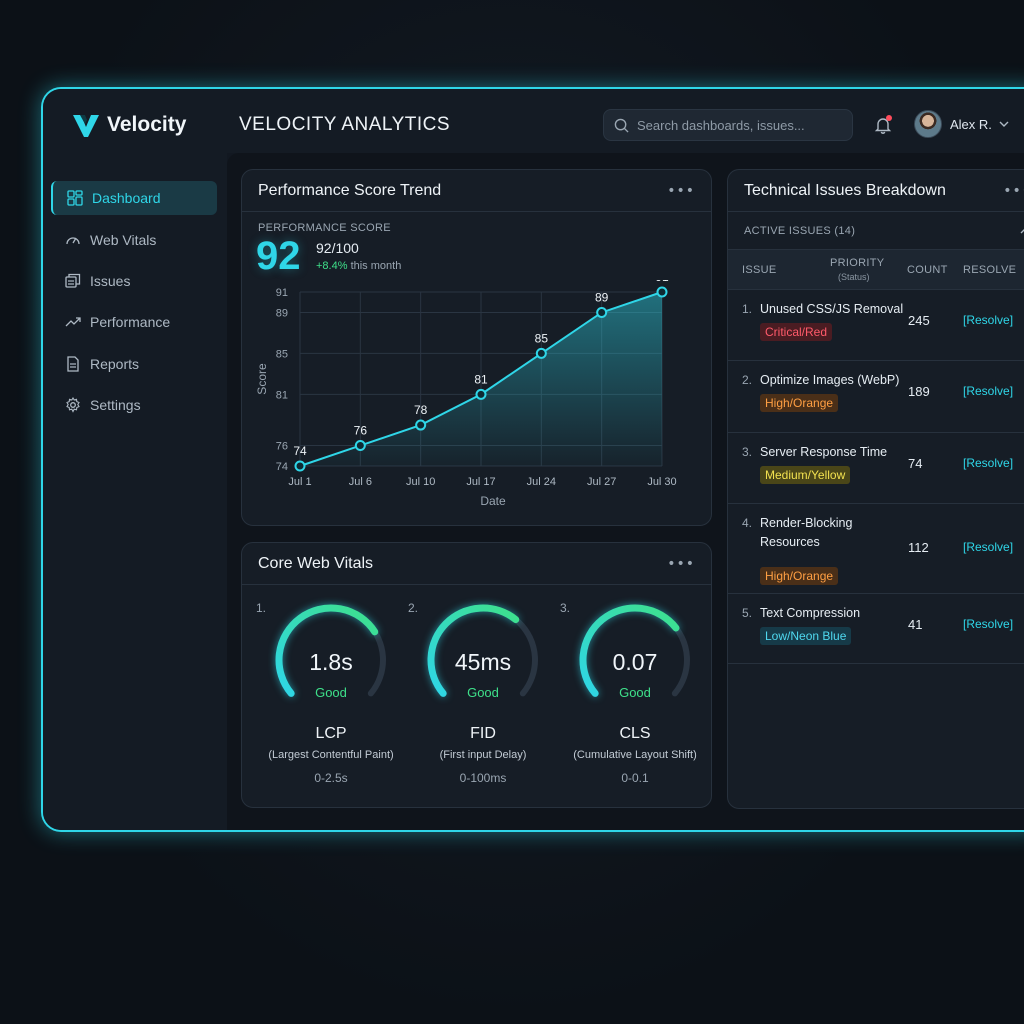 Image resolution: width=1024 pixels, height=1024 pixels. I want to click on y-tick-label: 81, so click(282, 395).